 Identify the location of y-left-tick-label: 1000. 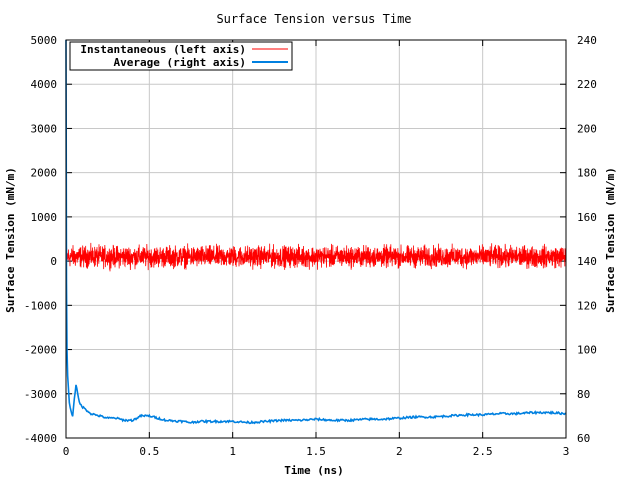
(44, 217).